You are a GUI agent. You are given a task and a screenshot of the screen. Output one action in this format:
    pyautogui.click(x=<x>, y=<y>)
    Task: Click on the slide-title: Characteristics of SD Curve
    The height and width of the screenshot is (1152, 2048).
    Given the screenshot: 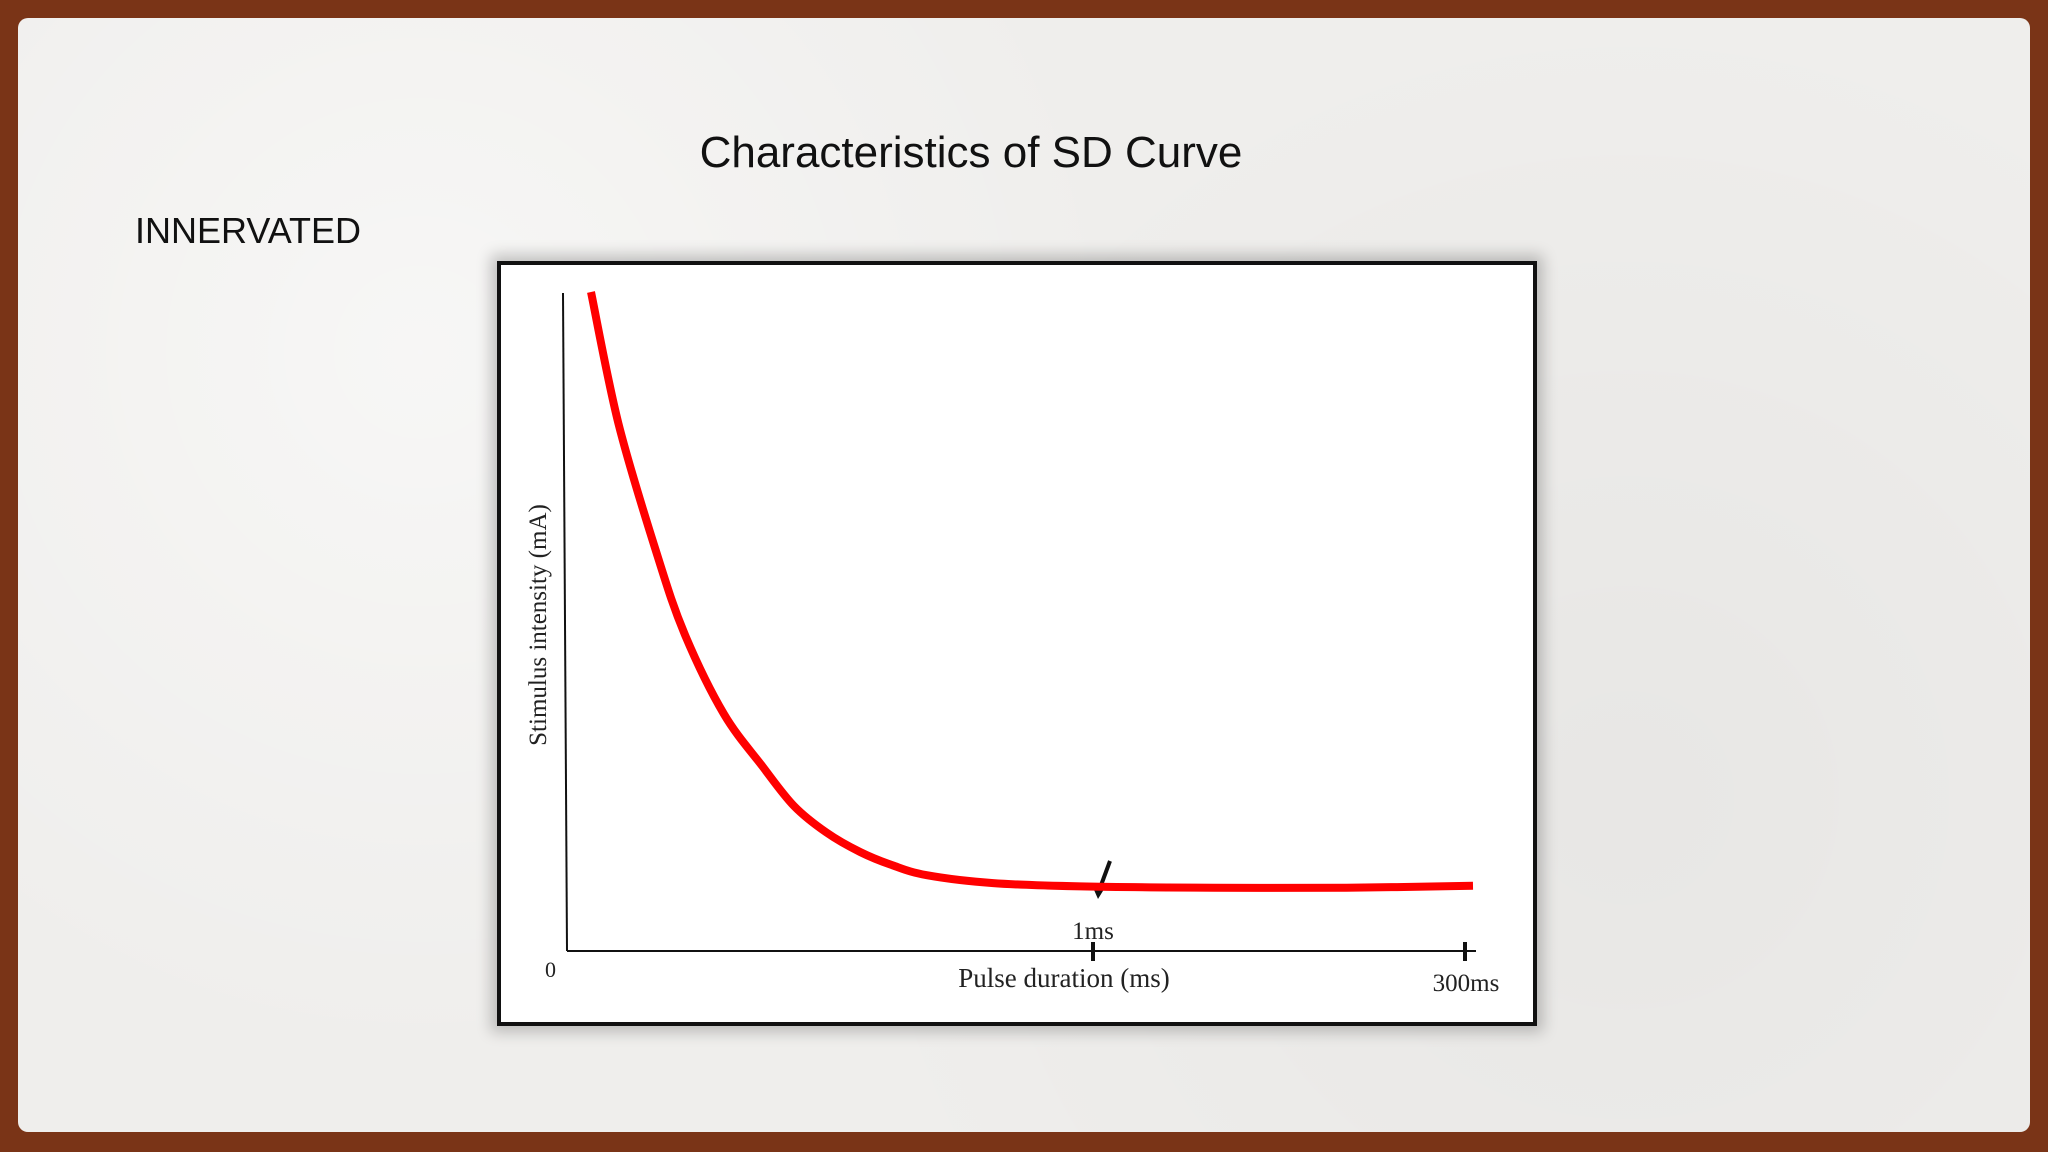 What is the action you would take?
    pyautogui.click(x=971, y=152)
    